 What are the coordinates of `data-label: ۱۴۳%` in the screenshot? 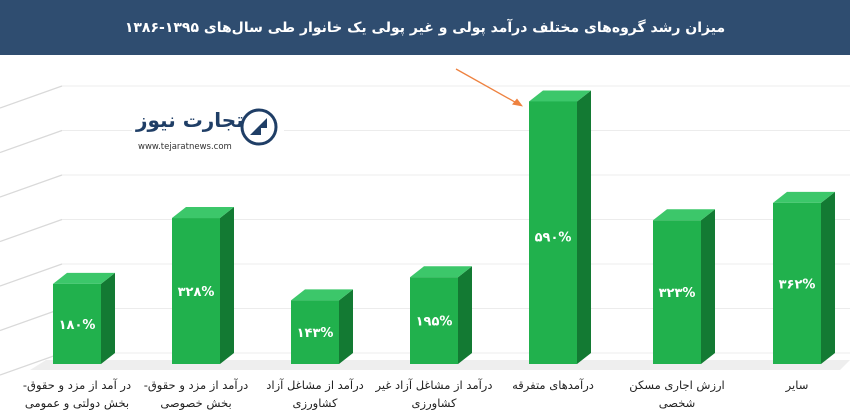 It's located at (315, 333).